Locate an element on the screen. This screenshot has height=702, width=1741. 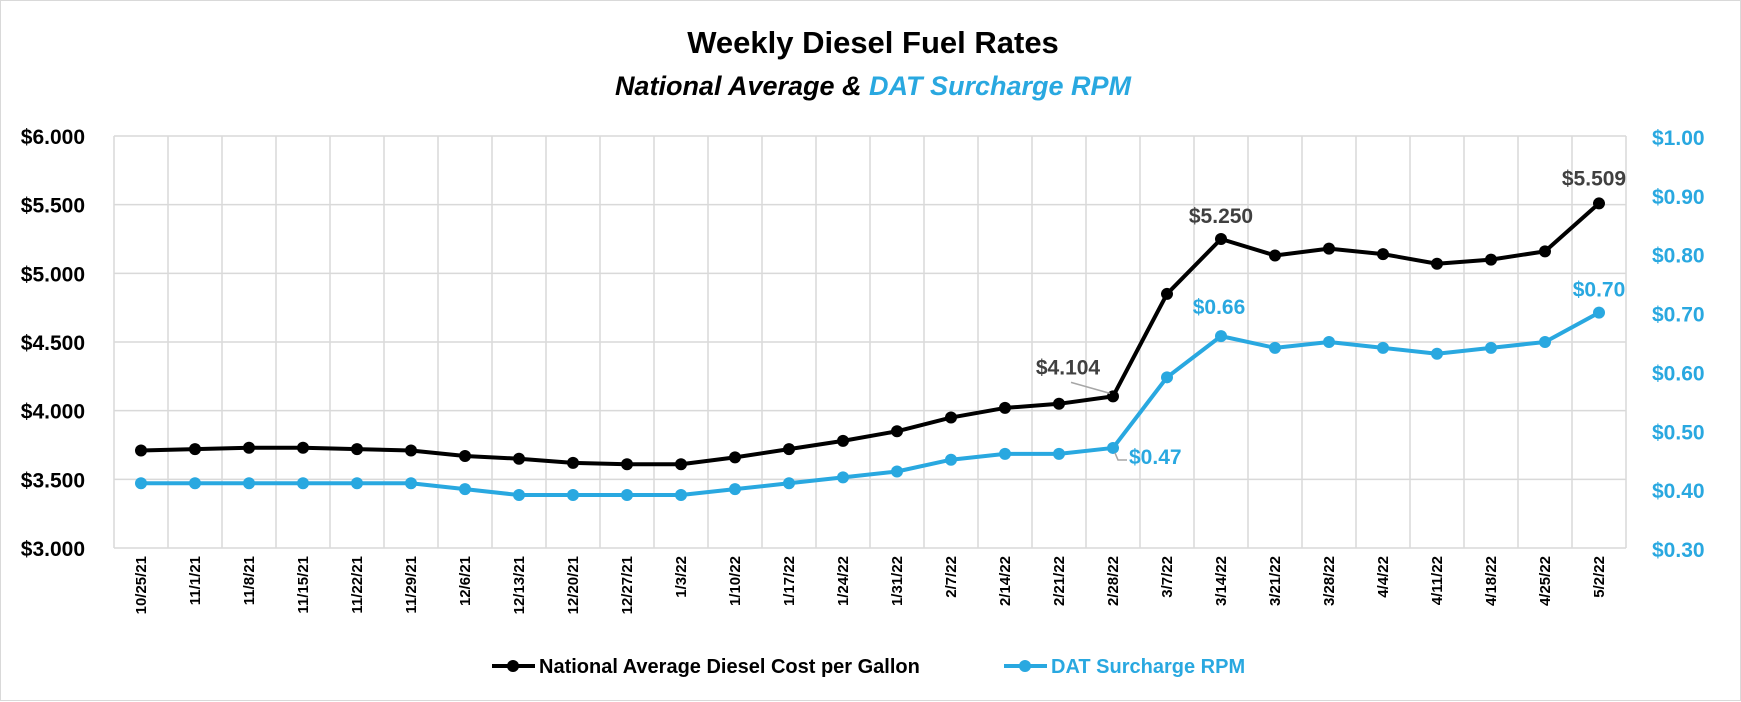
x-tick-label: 2/28/22 is located at coordinates (1113, 581).